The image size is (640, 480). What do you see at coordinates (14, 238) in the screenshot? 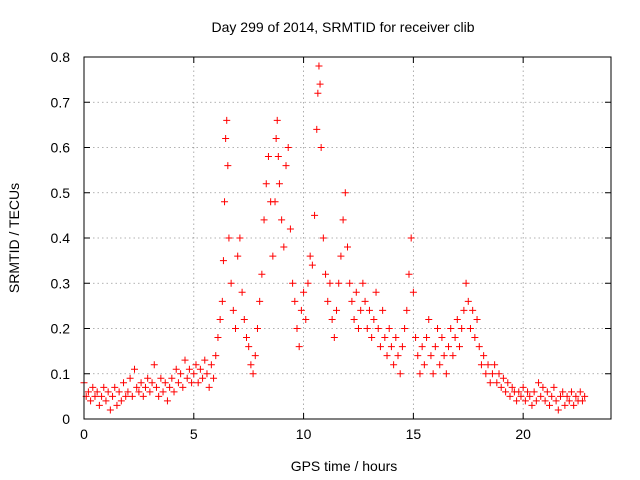
I see `y-axis-title: SRMTID / TECUs` at bounding box center [14, 238].